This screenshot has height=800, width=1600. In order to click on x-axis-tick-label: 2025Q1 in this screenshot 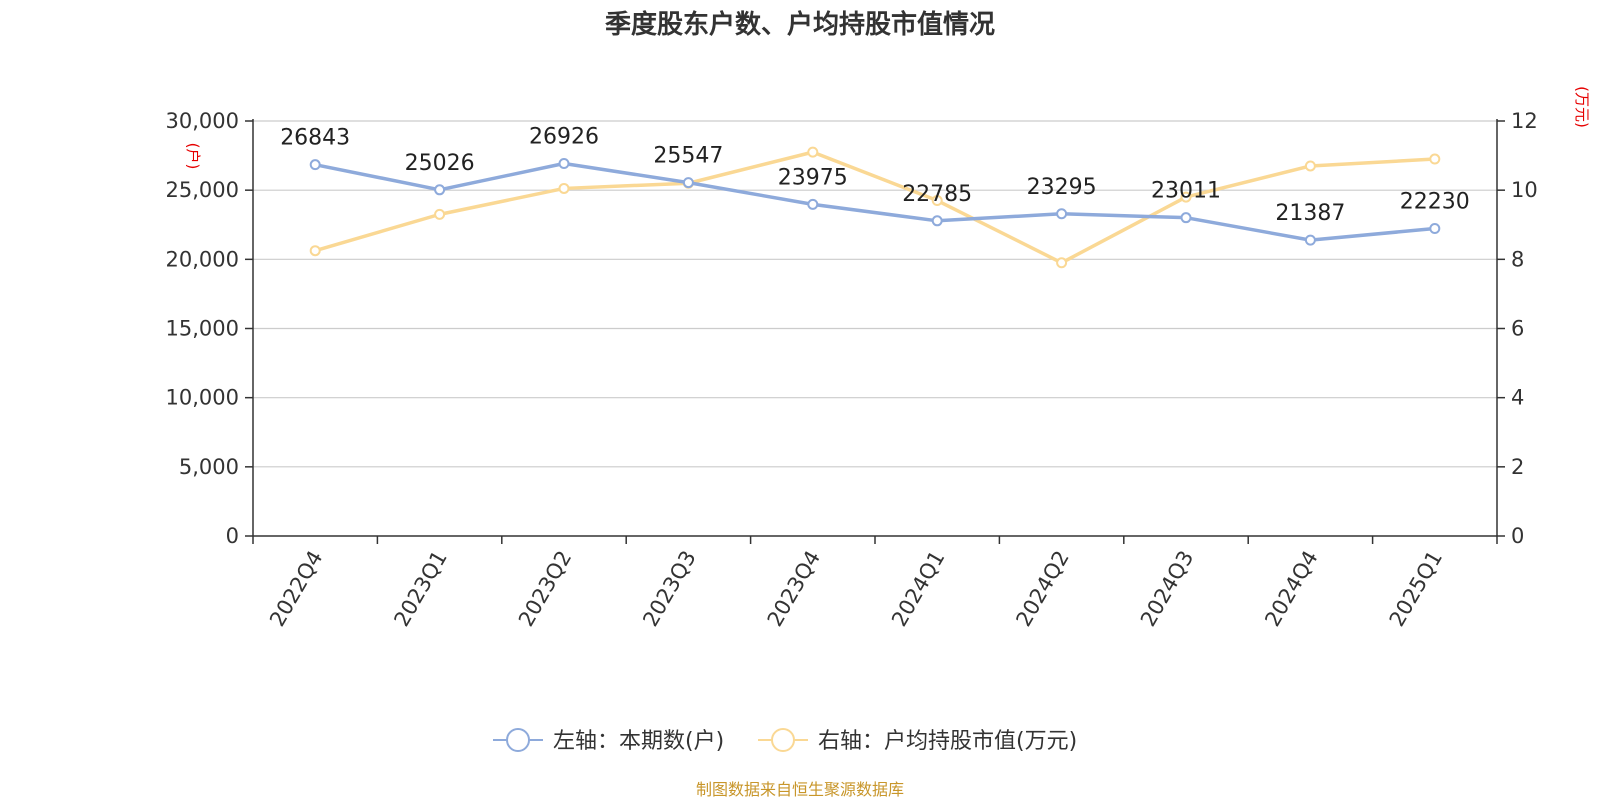, I will do `click(1416, 589)`.